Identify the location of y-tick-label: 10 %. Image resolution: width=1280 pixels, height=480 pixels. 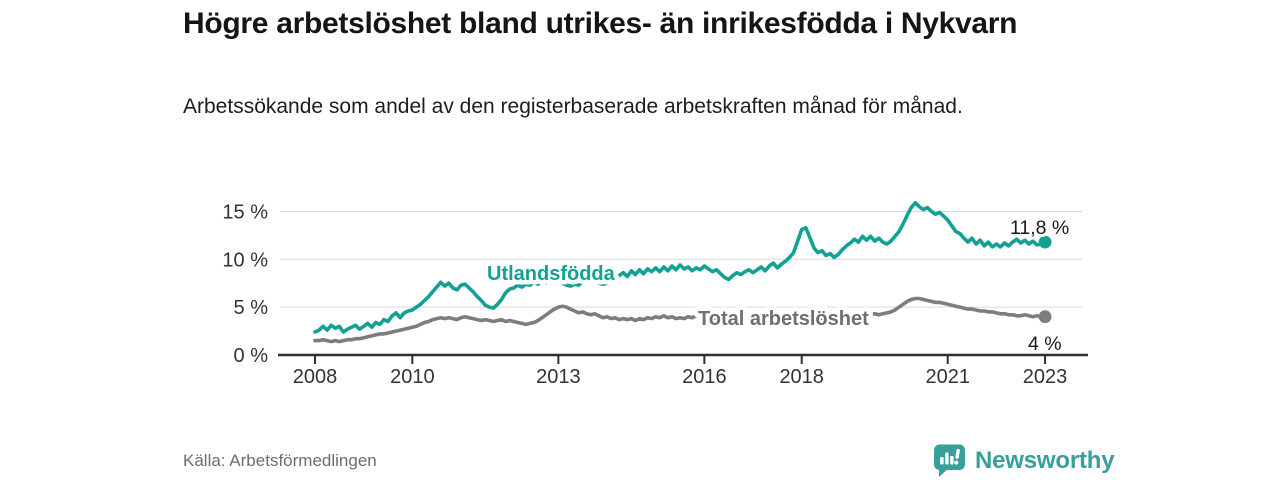
(245, 260).